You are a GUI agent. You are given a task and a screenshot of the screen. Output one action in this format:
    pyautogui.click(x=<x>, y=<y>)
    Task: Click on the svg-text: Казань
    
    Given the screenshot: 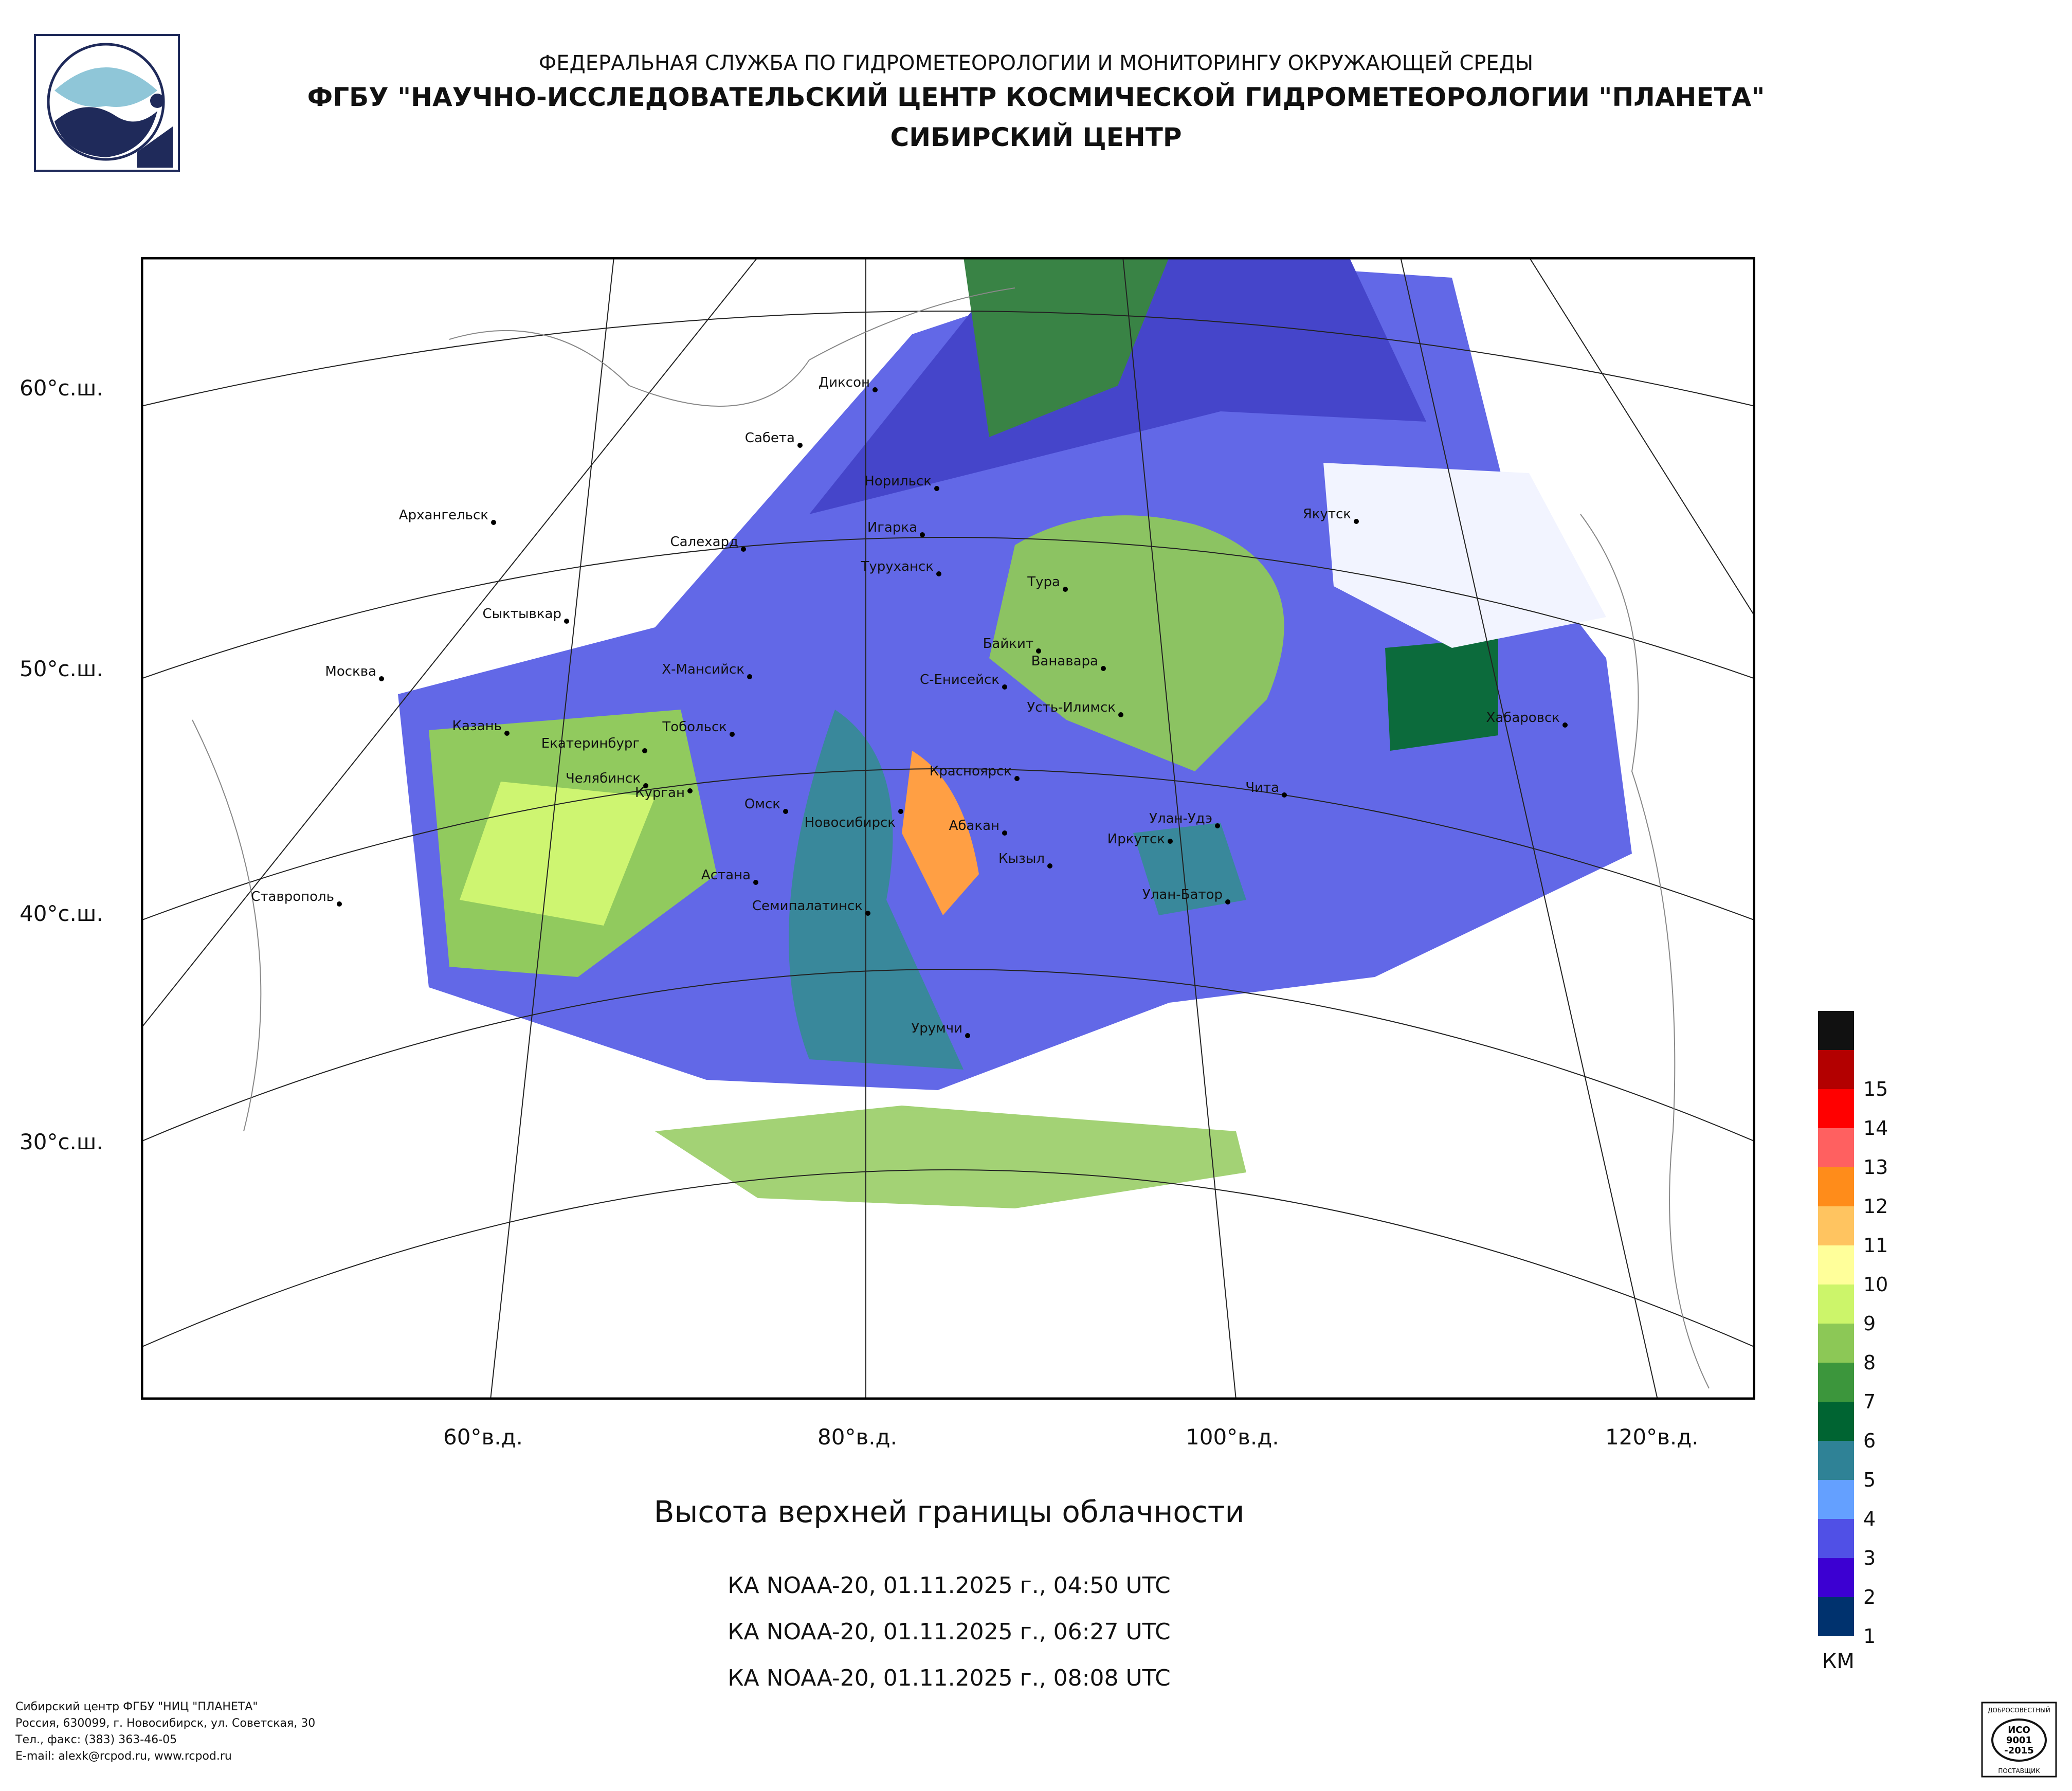 What is the action you would take?
    pyautogui.click(x=477, y=726)
    